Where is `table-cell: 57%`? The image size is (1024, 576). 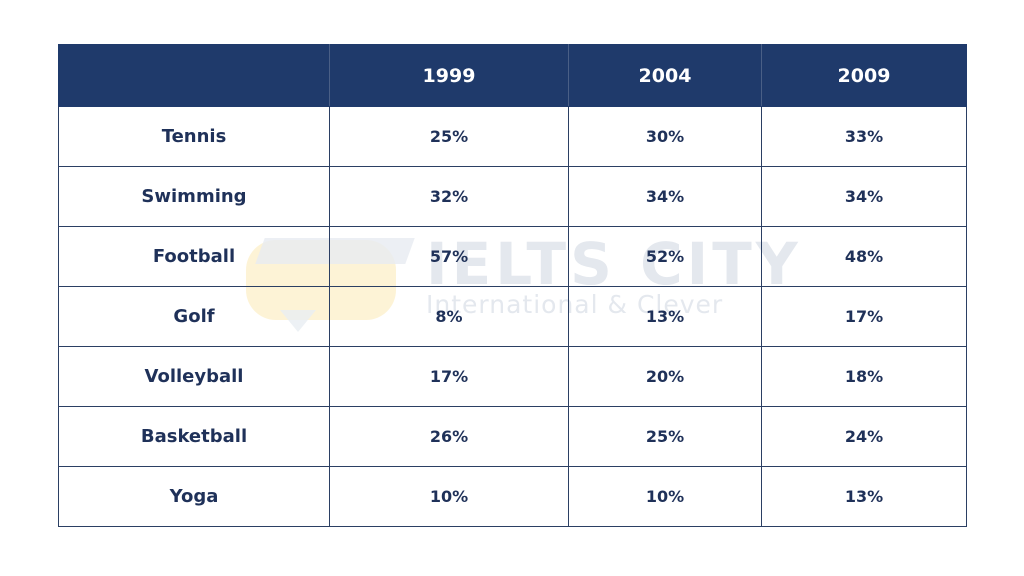
table-cell: 57% is located at coordinates (449, 256).